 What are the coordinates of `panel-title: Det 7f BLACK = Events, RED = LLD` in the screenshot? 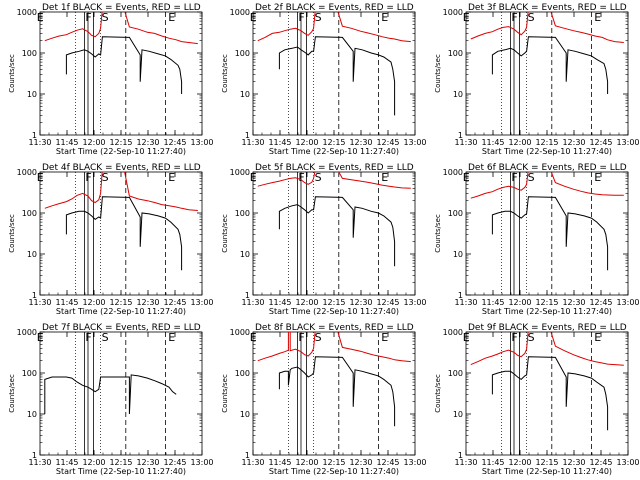 It's located at (121, 328).